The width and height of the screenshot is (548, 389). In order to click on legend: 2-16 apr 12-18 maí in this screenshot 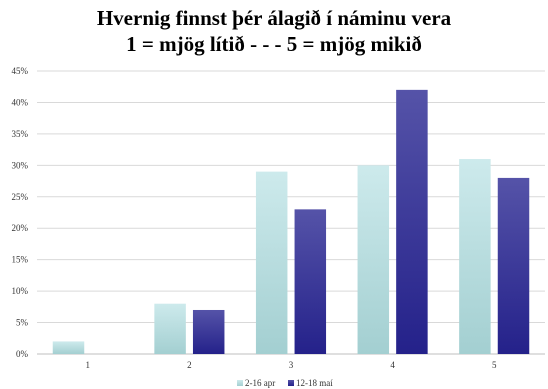, I will do `click(285, 383)`.